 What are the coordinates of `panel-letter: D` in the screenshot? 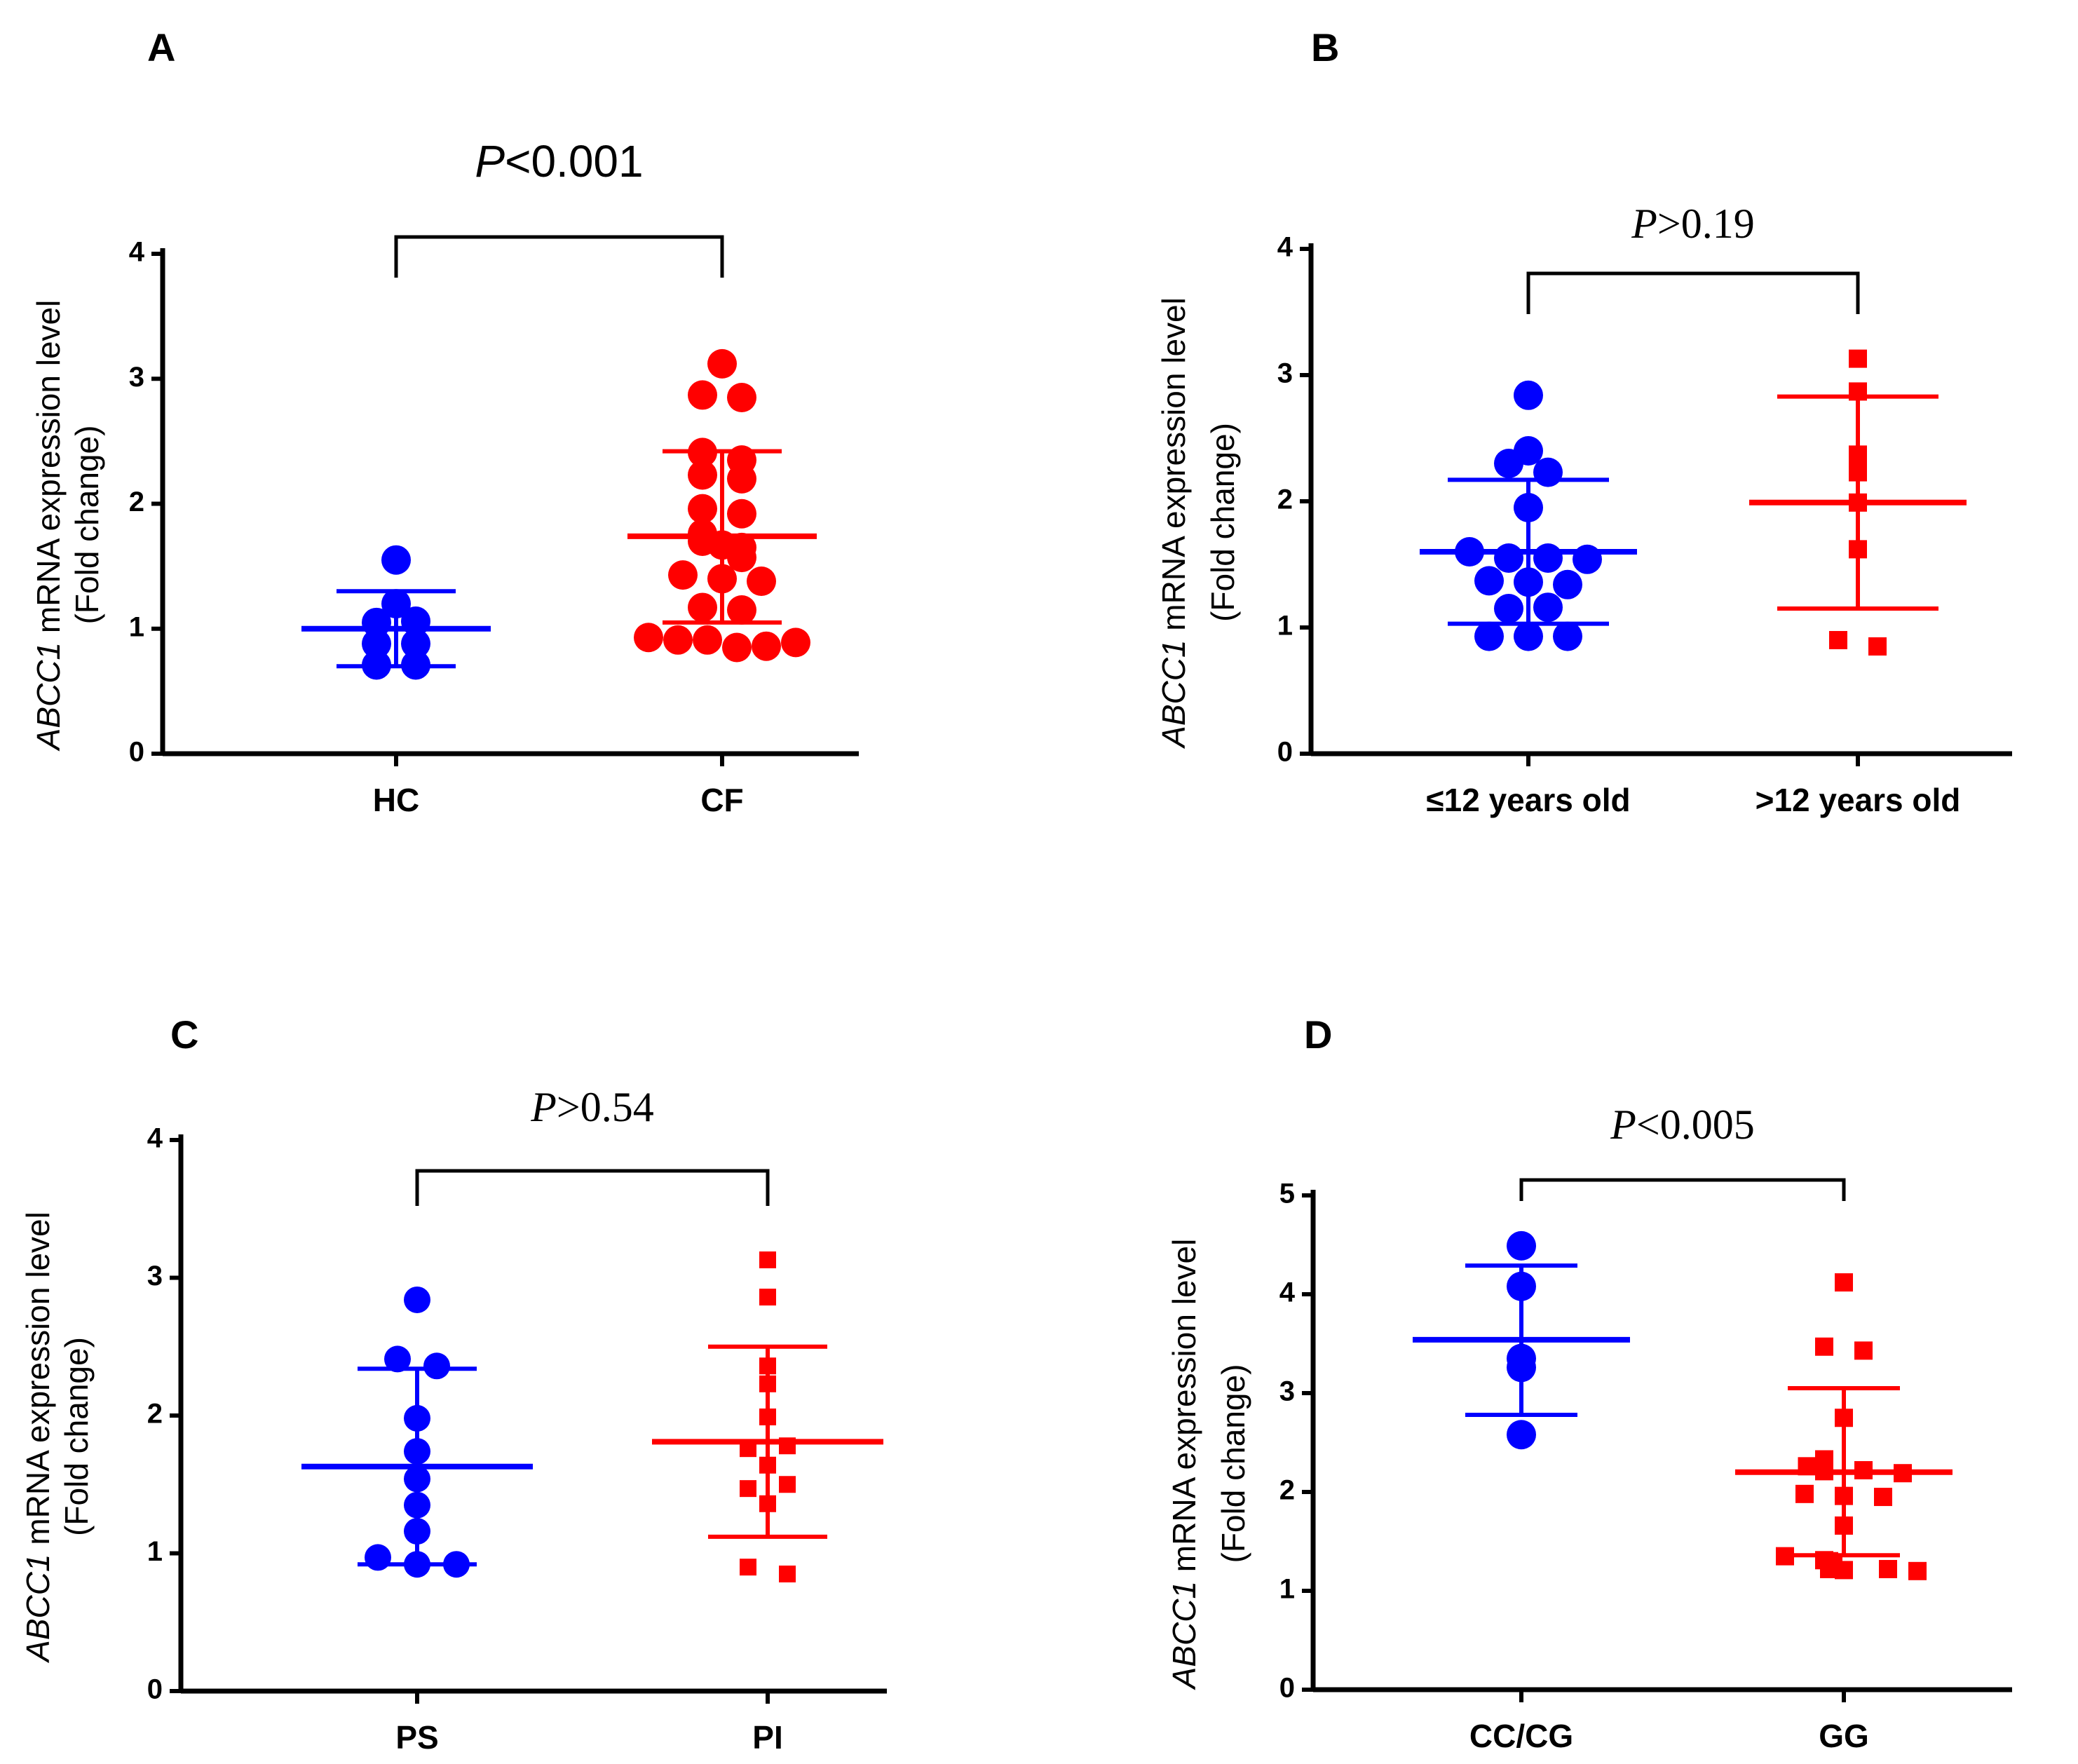 It's located at (1318, 1034).